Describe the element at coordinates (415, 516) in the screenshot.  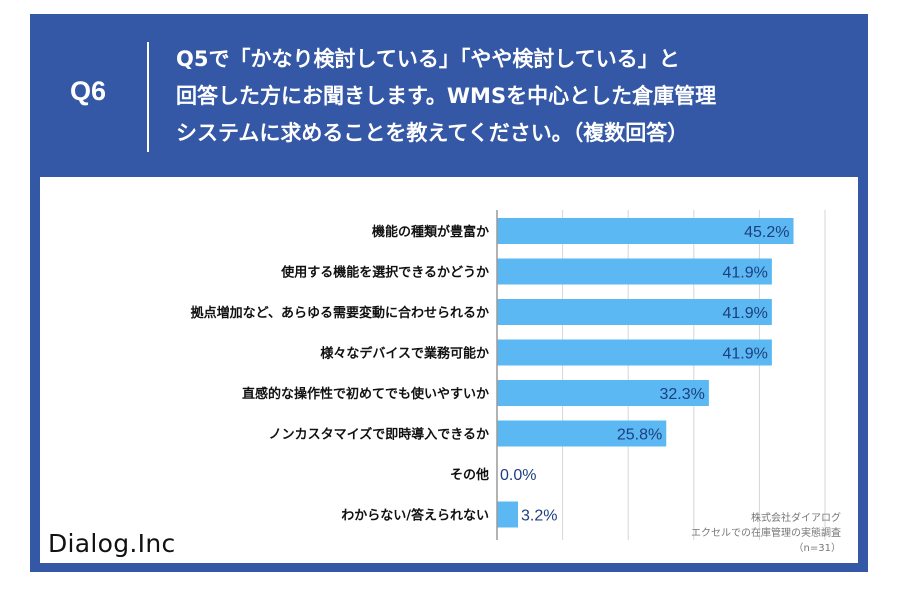
I see `category-label: わからない/答えられない` at that location.